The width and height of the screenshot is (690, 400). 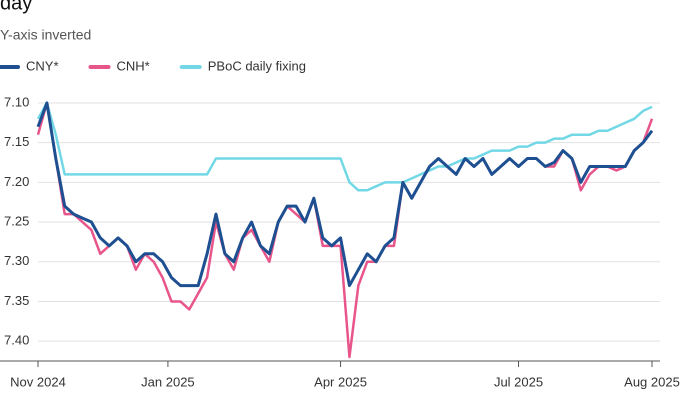 What do you see at coordinates (16, 340) in the screenshot?
I see `y-tick-label: 7.40` at bounding box center [16, 340].